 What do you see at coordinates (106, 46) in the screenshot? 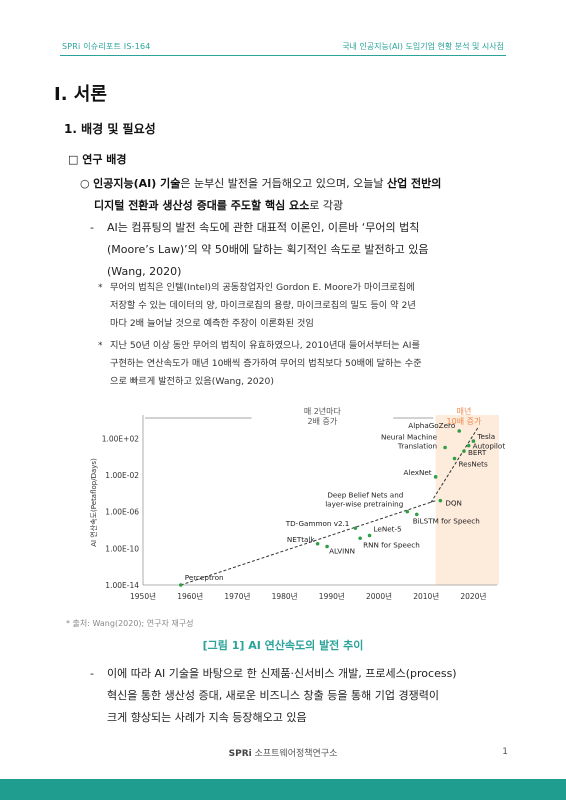
I see `report-id: SPRi 이슈리포트 IS-164` at bounding box center [106, 46].